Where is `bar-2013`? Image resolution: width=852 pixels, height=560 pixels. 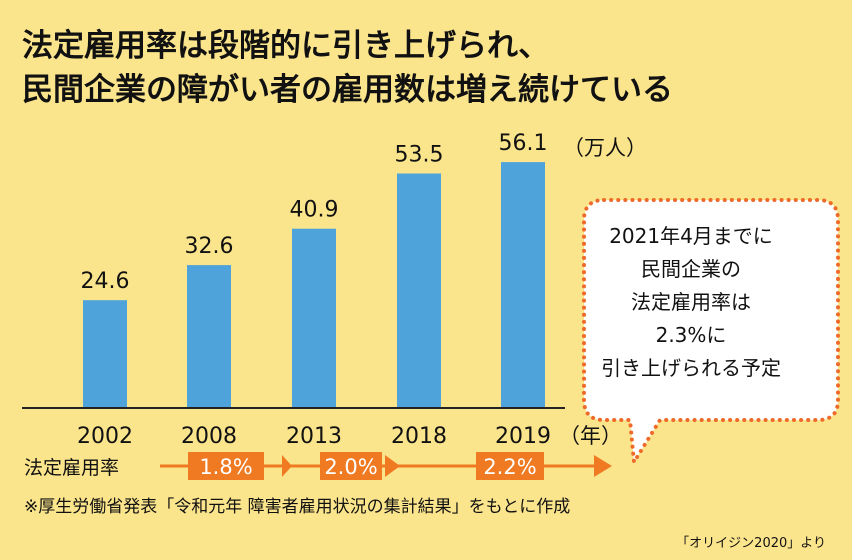
bar-2013 is located at coordinates (314, 318).